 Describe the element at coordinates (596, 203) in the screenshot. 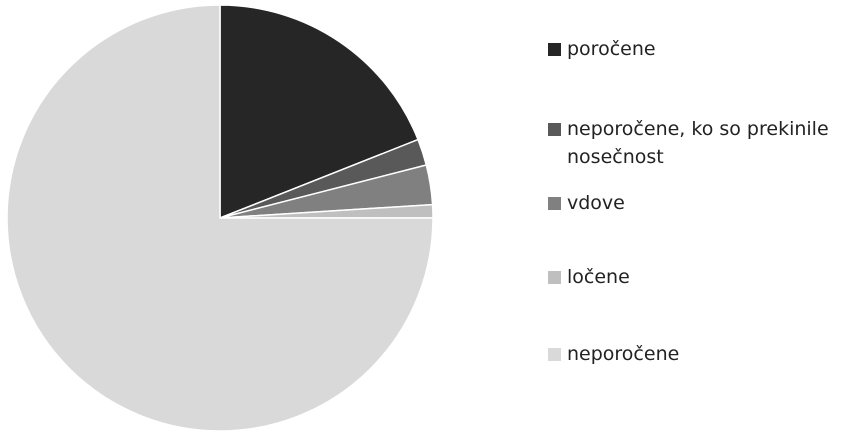

I see `legend-label: vdove` at that location.